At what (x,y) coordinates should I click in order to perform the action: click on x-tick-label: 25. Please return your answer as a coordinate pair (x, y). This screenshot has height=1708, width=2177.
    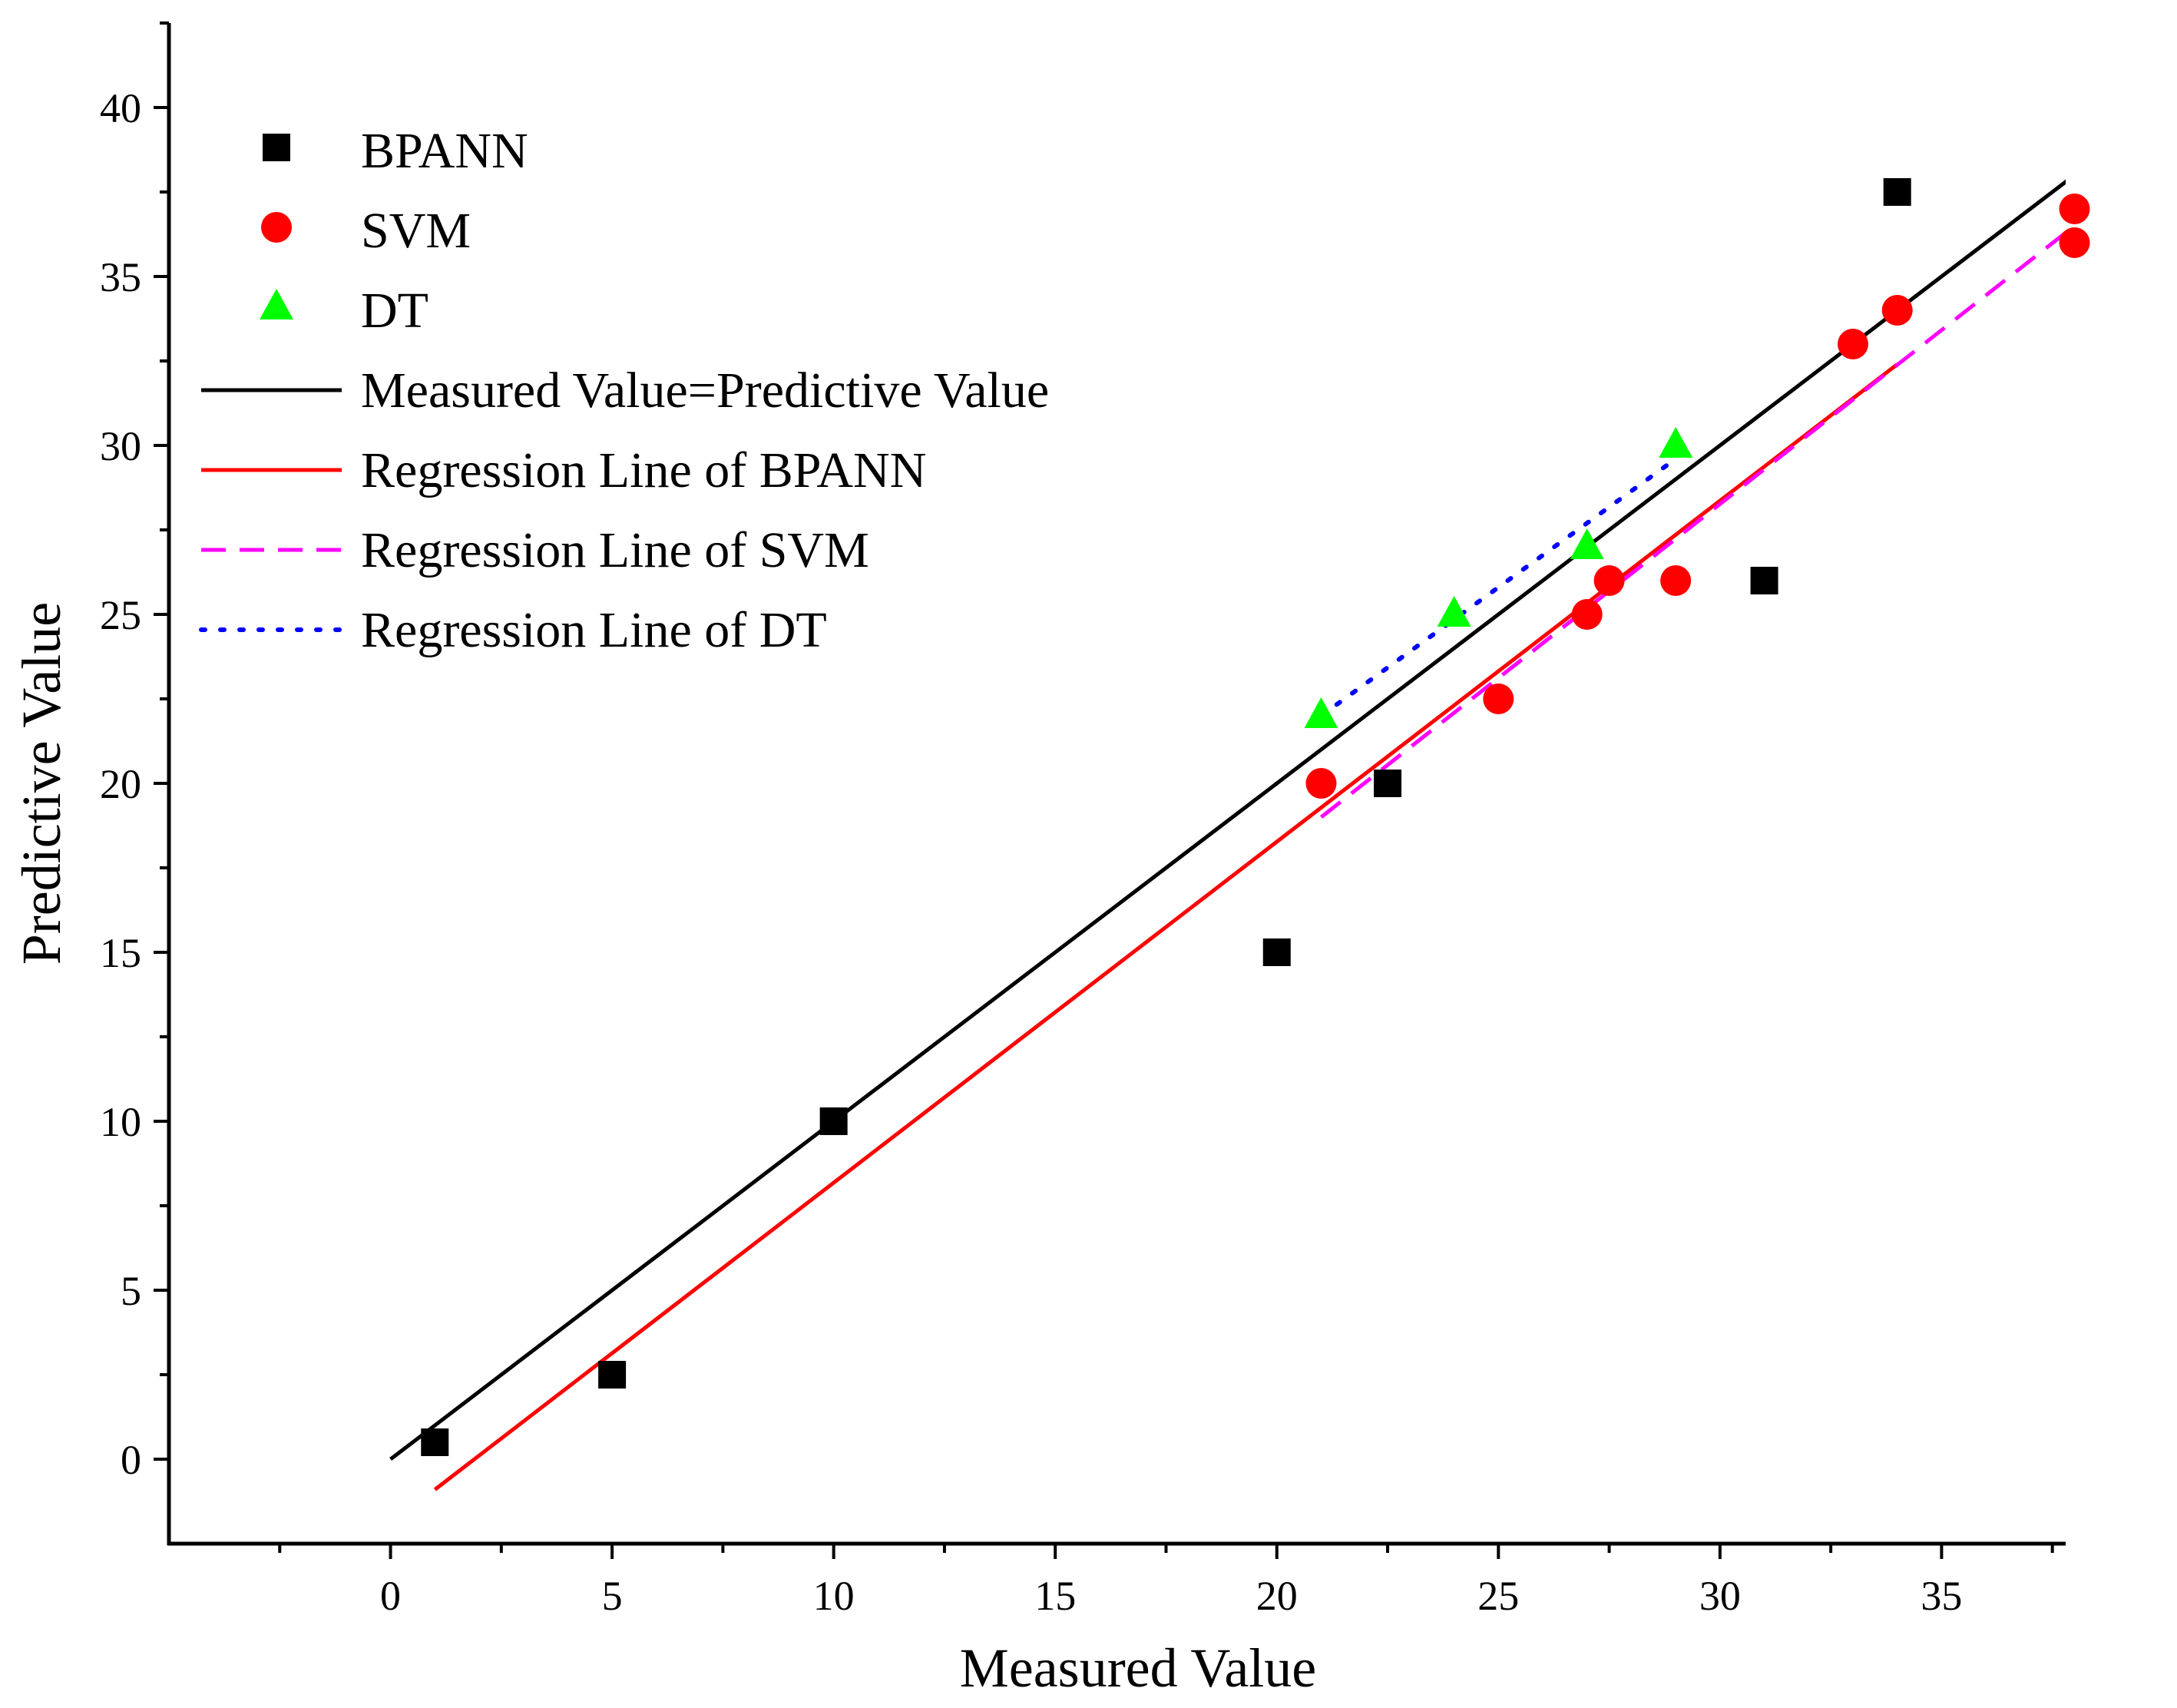
    Looking at the image, I should click on (1498, 1596).